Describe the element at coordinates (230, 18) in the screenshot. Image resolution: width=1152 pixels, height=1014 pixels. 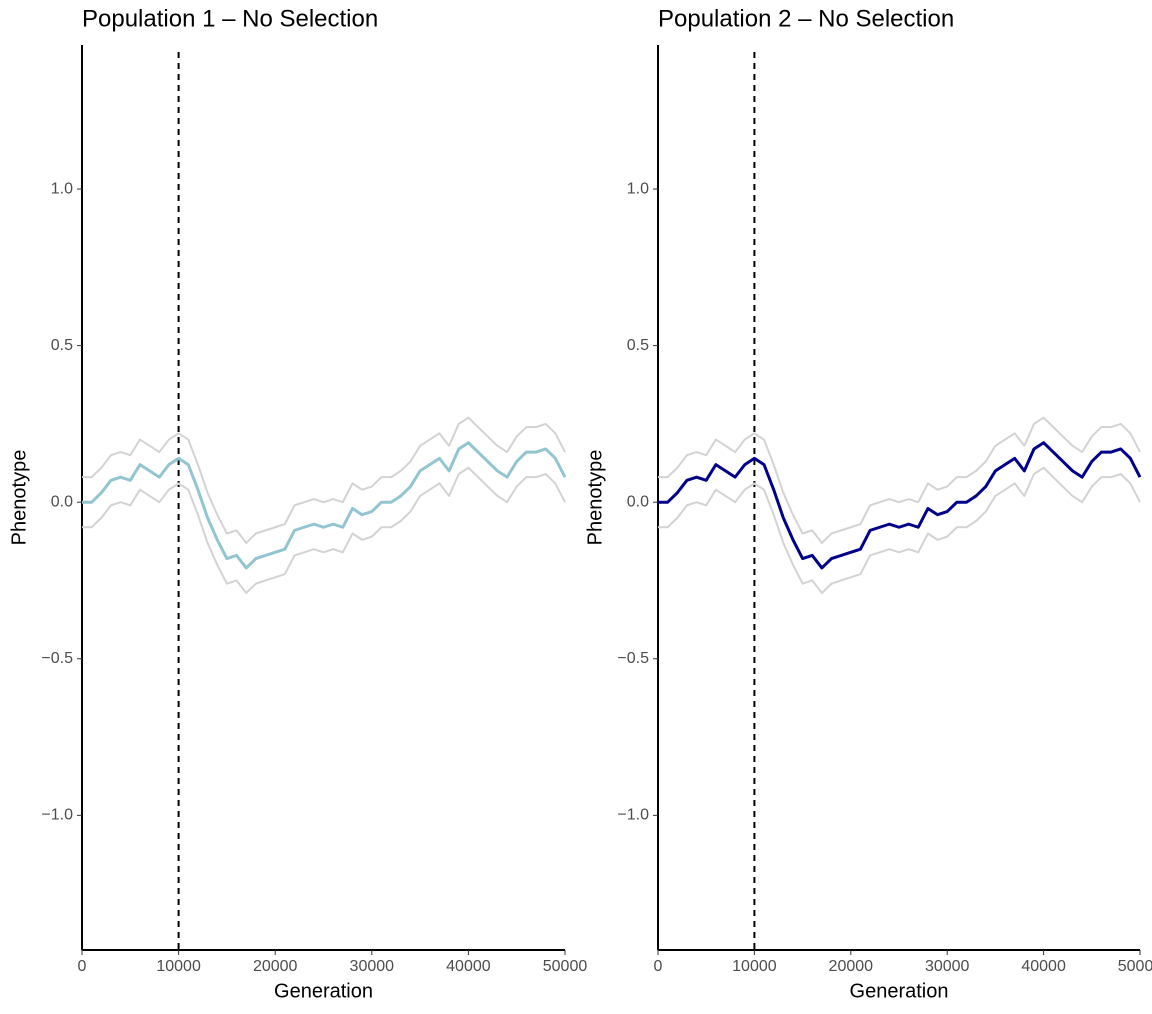
I see `chart-title: Population 1 – No Selection` at that location.